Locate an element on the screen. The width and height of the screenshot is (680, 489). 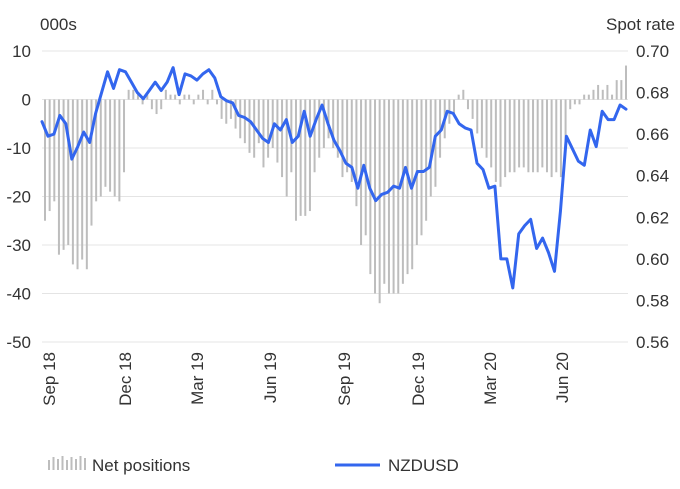
x-tick-label: Mar 20 is located at coordinates (490, 378).